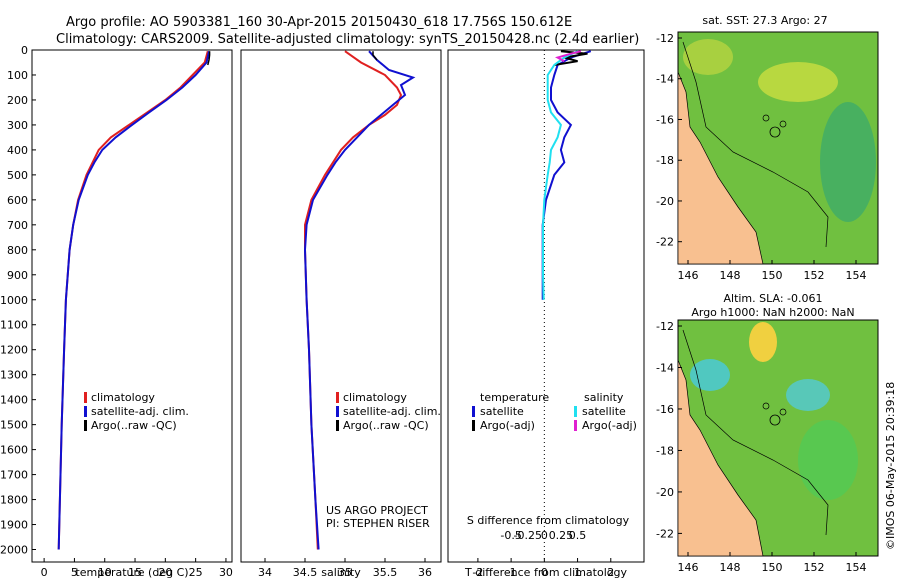  I want to click on lat-tick-label: -22, so click(665, 242).